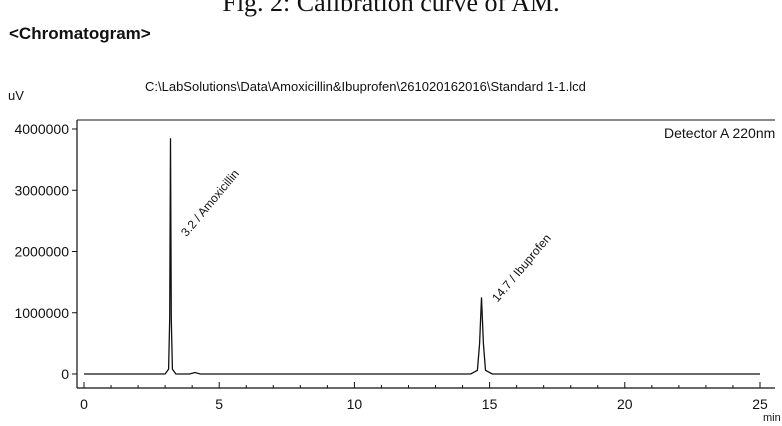  I want to click on x-tick-label: 20, so click(625, 404).